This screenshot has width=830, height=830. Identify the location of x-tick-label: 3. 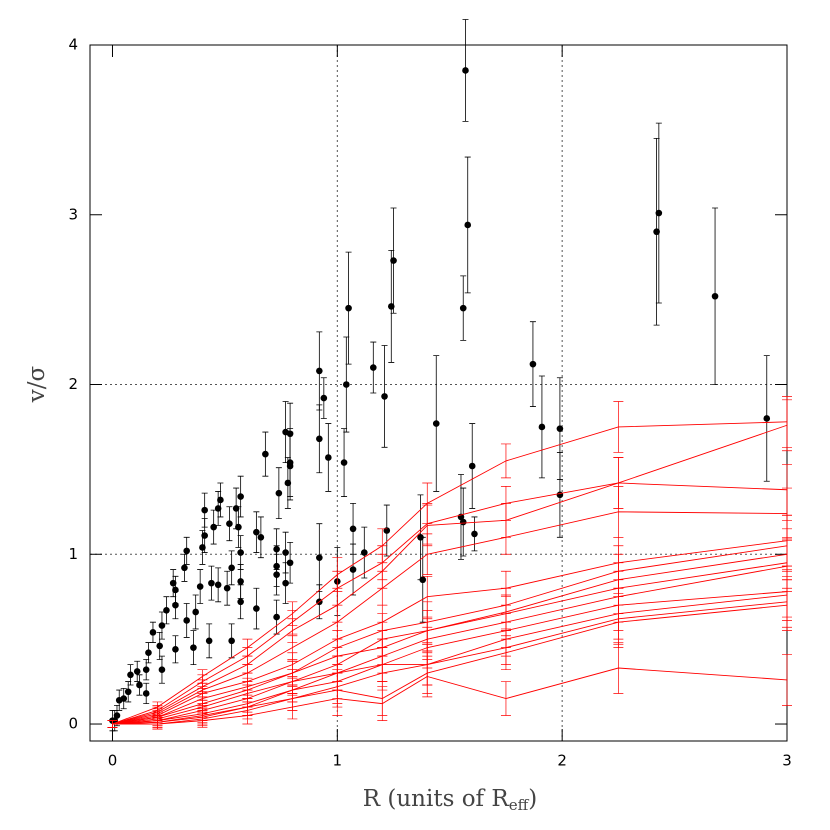
(787, 761).